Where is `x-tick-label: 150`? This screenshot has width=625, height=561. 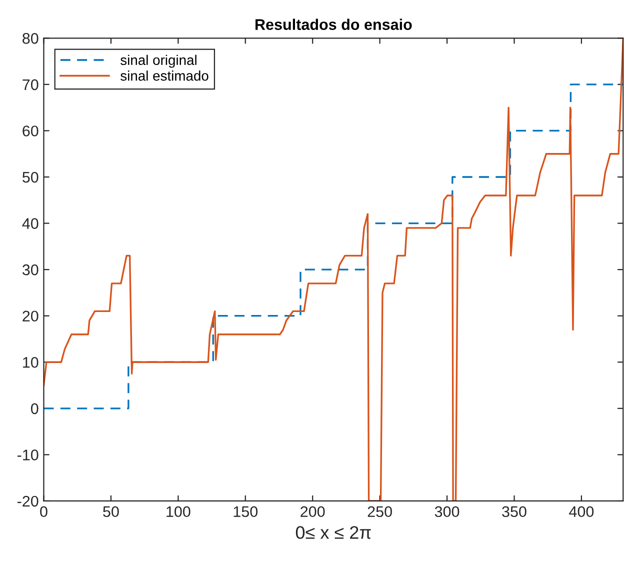 x-tick-label: 150 is located at coordinates (246, 512).